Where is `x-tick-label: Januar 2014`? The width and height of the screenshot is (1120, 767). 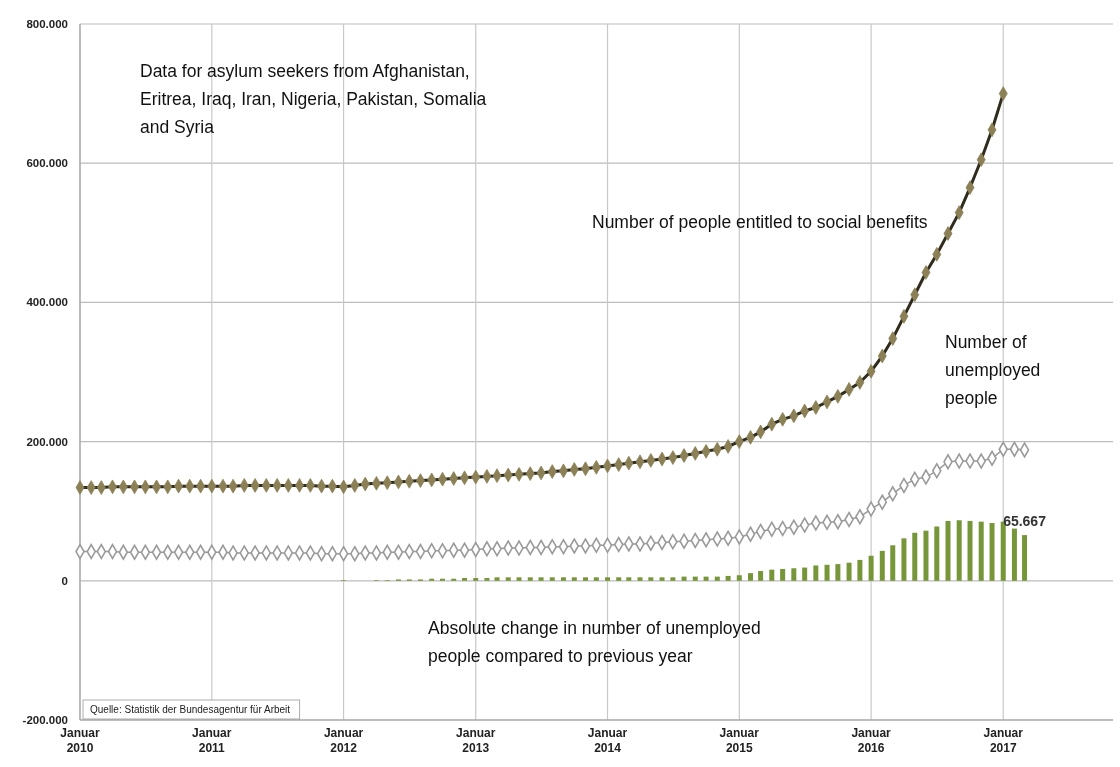
x-tick-label: Januar 2014 is located at coordinates (607, 740).